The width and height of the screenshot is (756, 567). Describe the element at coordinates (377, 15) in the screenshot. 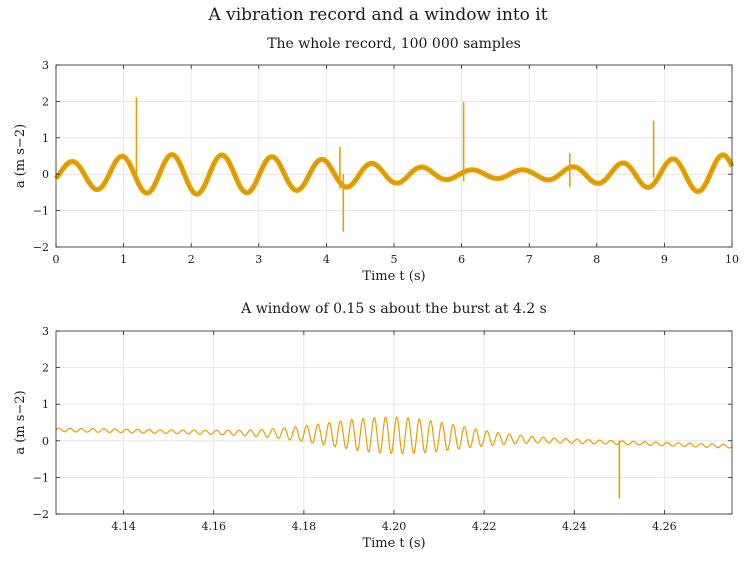

I see `figure-title: A vibration record and a window into it` at that location.